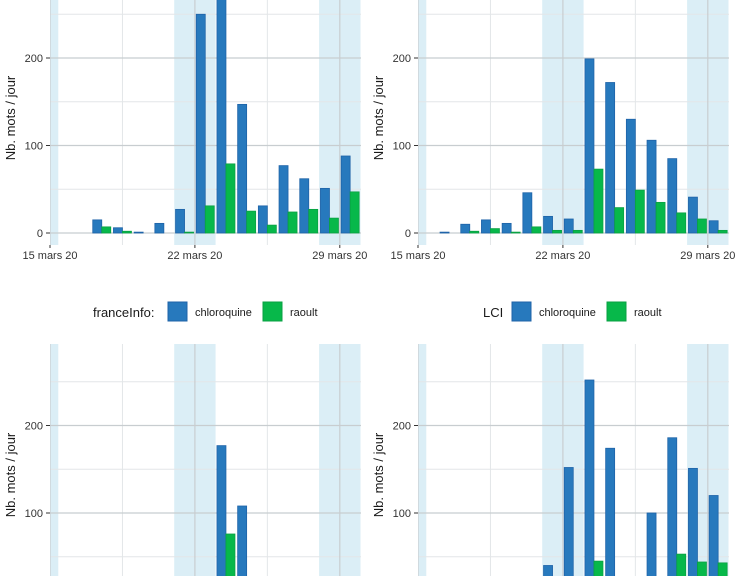 Image resolution: width=736 pixels, height=576 pixels. What do you see at coordinates (493, 312) in the screenshot?
I see `legend-title: LCI` at bounding box center [493, 312].